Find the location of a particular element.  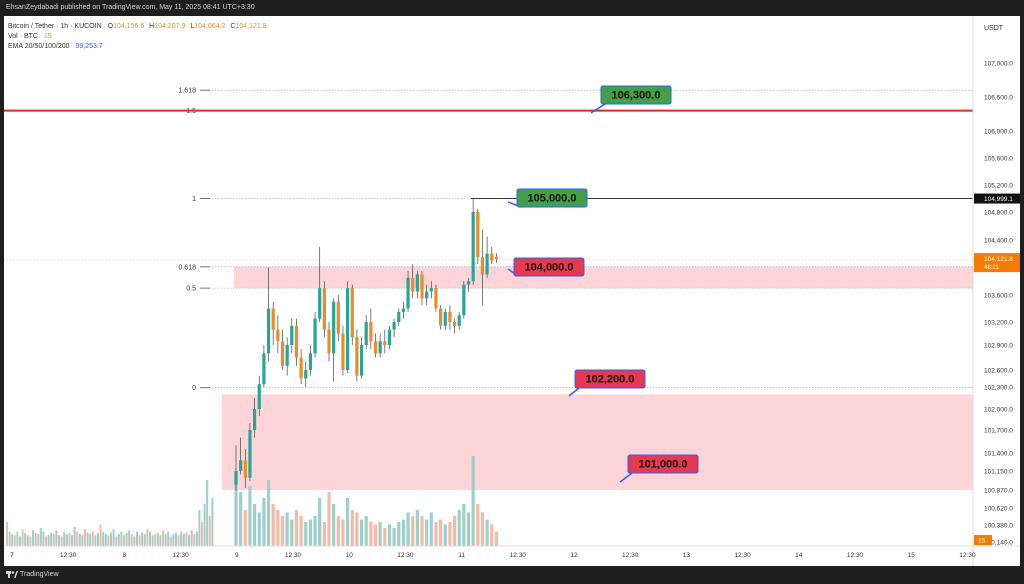

y-tick-label: 105,200.0 is located at coordinates (998, 186).